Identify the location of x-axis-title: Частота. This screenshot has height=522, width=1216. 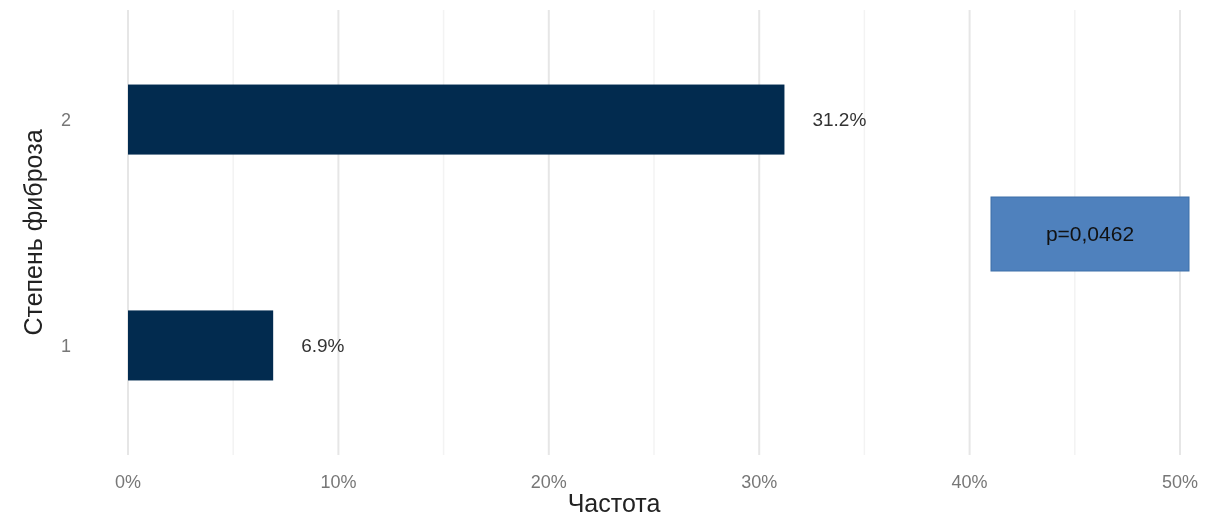
(614, 503).